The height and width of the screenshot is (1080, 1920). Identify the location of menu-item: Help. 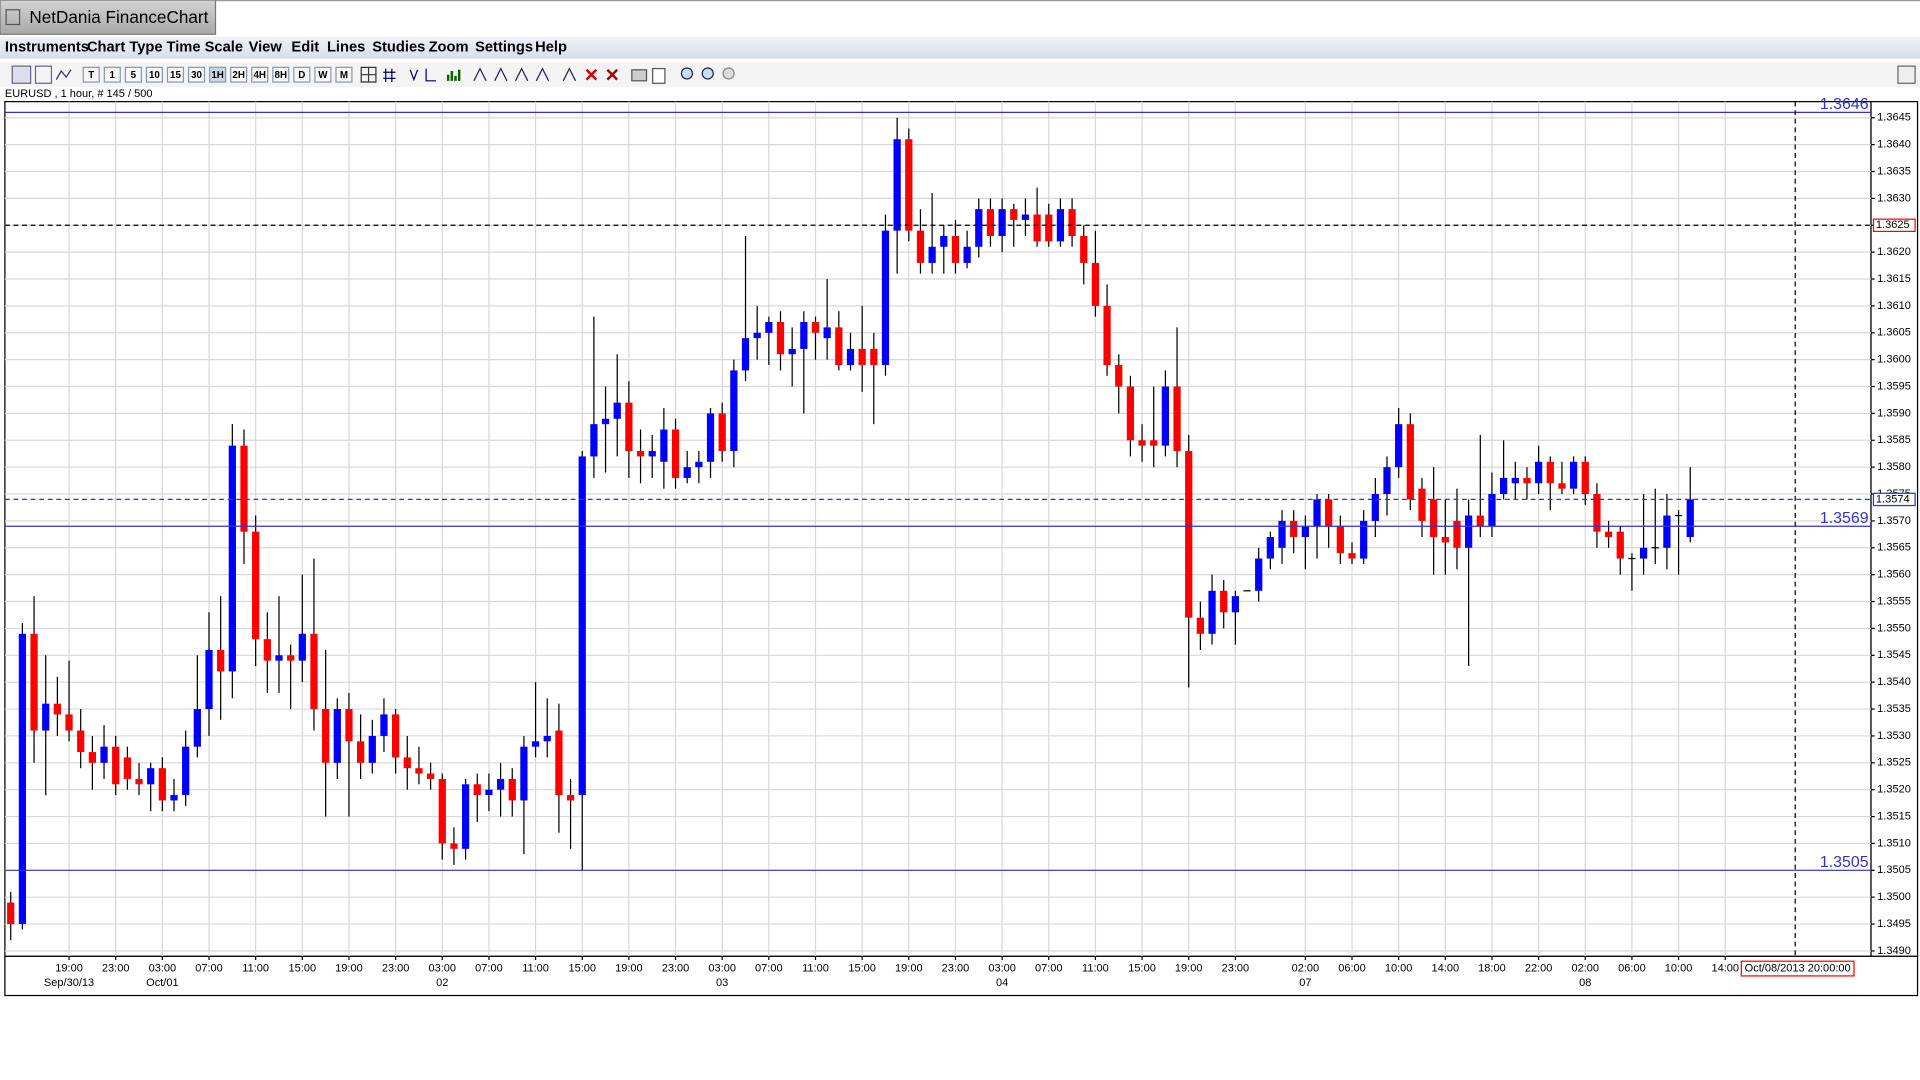
(551, 48).